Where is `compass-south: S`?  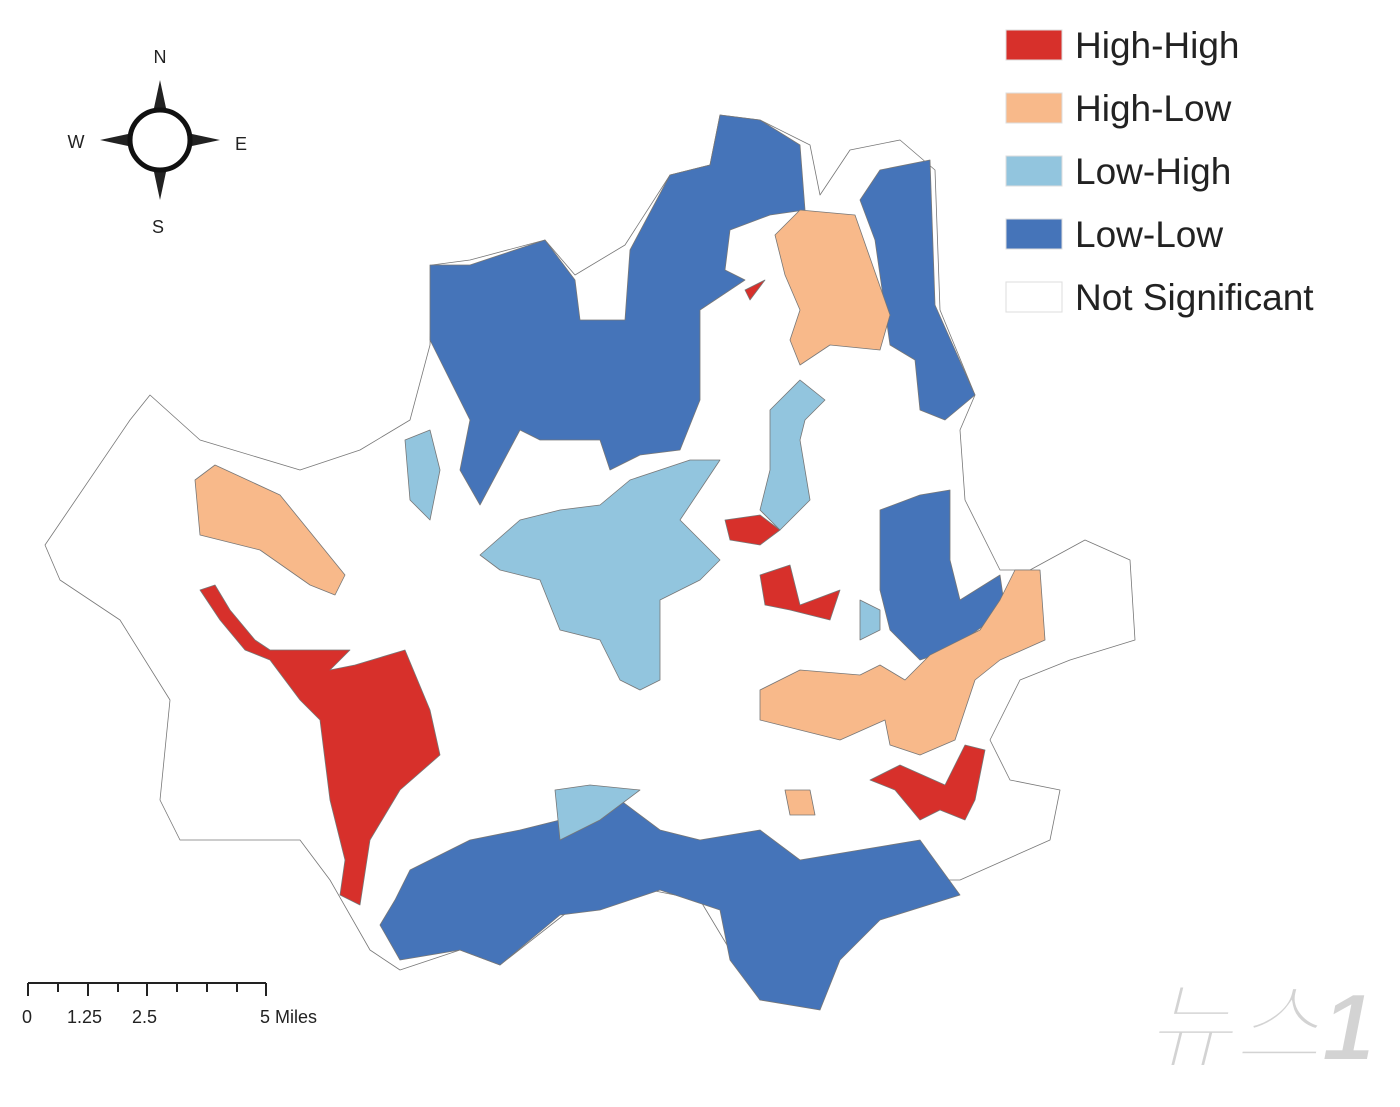
compass-south: S is located at coordinates (158, 227).